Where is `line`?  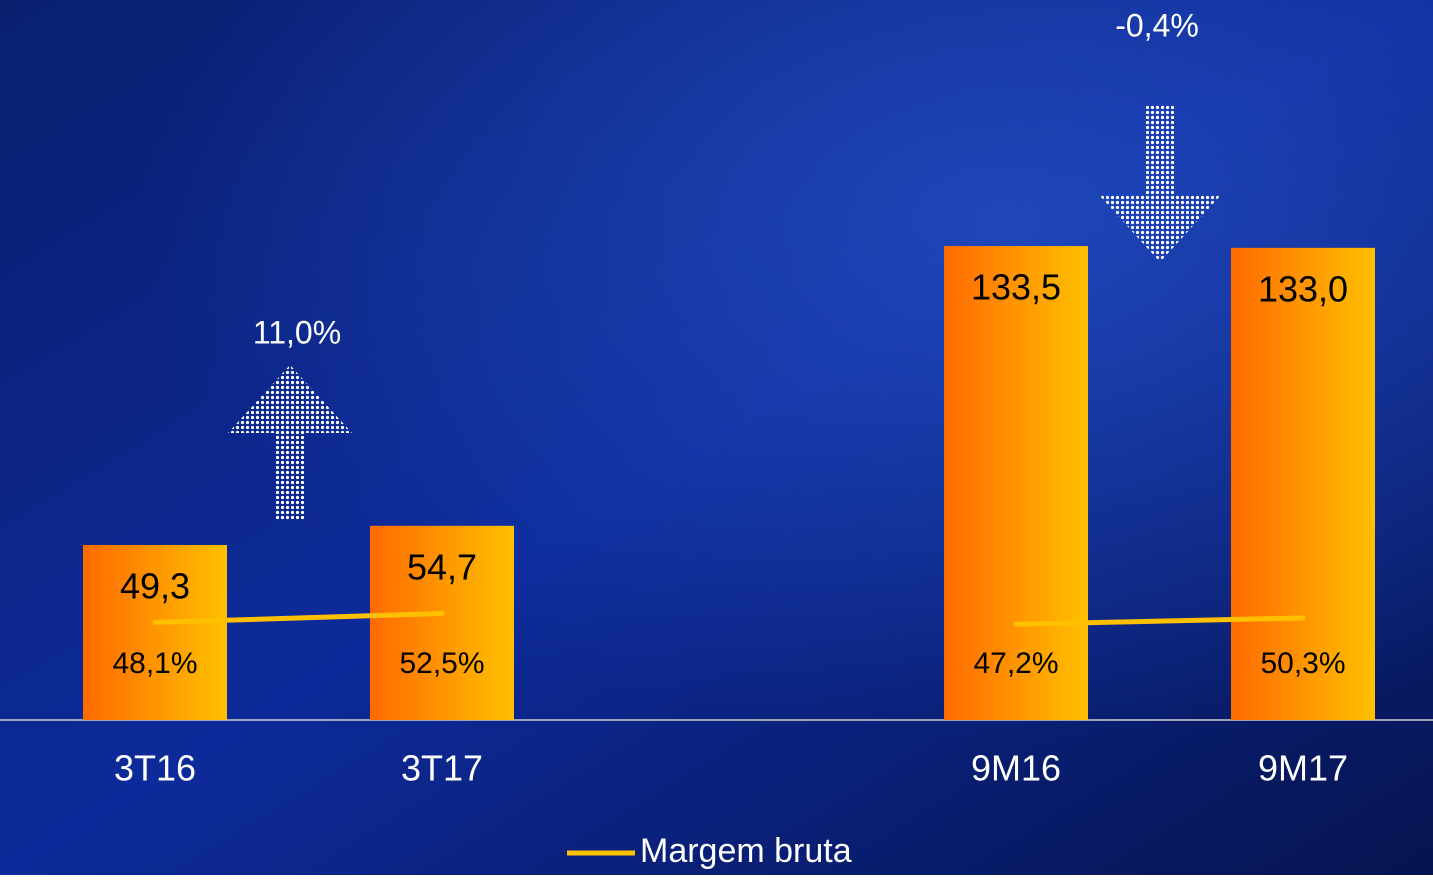 line is located at coordinates (729, 619).